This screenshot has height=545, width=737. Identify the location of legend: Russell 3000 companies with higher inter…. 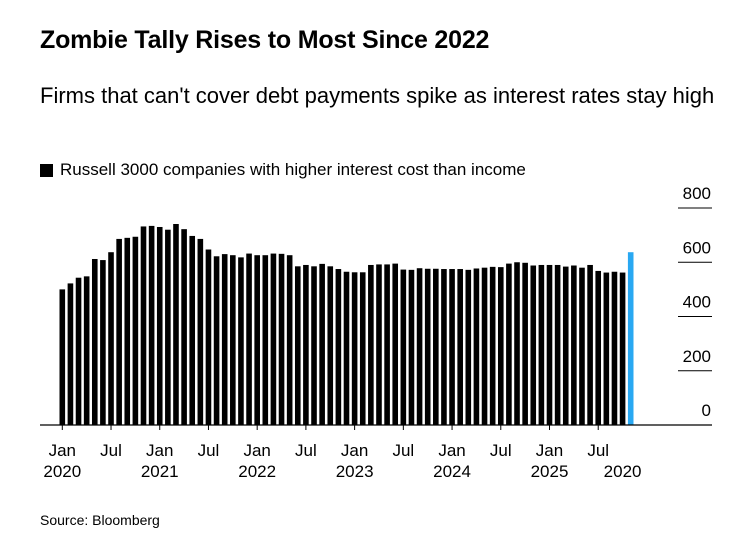
(283, 170).